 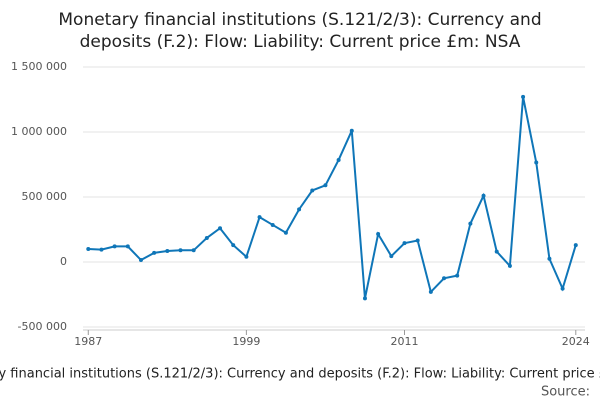 What do you see at coordinates (63, 261) in the screenshot?
I see `y-tick-label: 0` at bounding box center [63, 261].